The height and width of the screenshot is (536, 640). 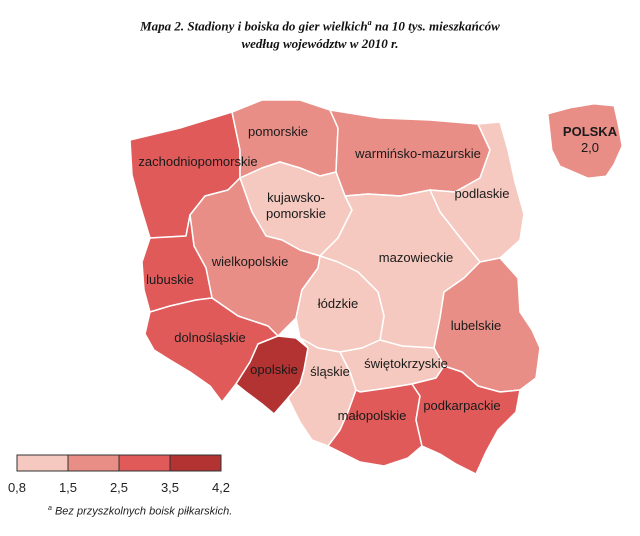 I want to click on label-kujawsko-pomorskie-line1: kujawsko-, so click(x=296, y=197).